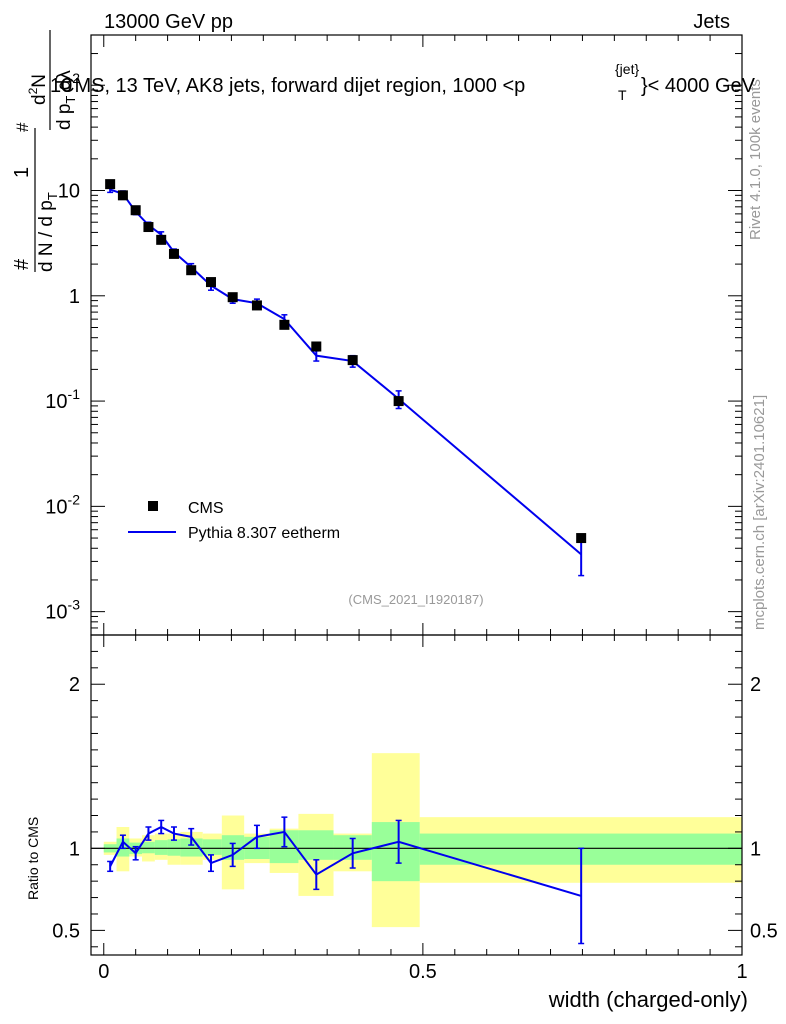  I want to click on ratio-y-label: Ratio to CMS, so click(33, 858).